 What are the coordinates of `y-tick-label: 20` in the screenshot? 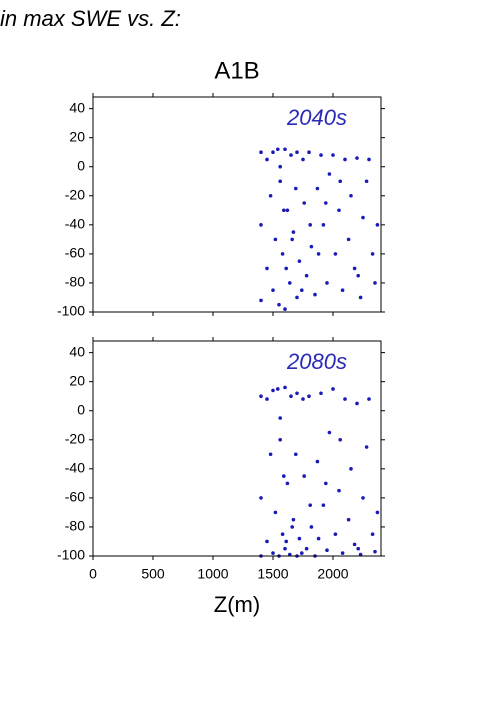 It's located at (77, 380).